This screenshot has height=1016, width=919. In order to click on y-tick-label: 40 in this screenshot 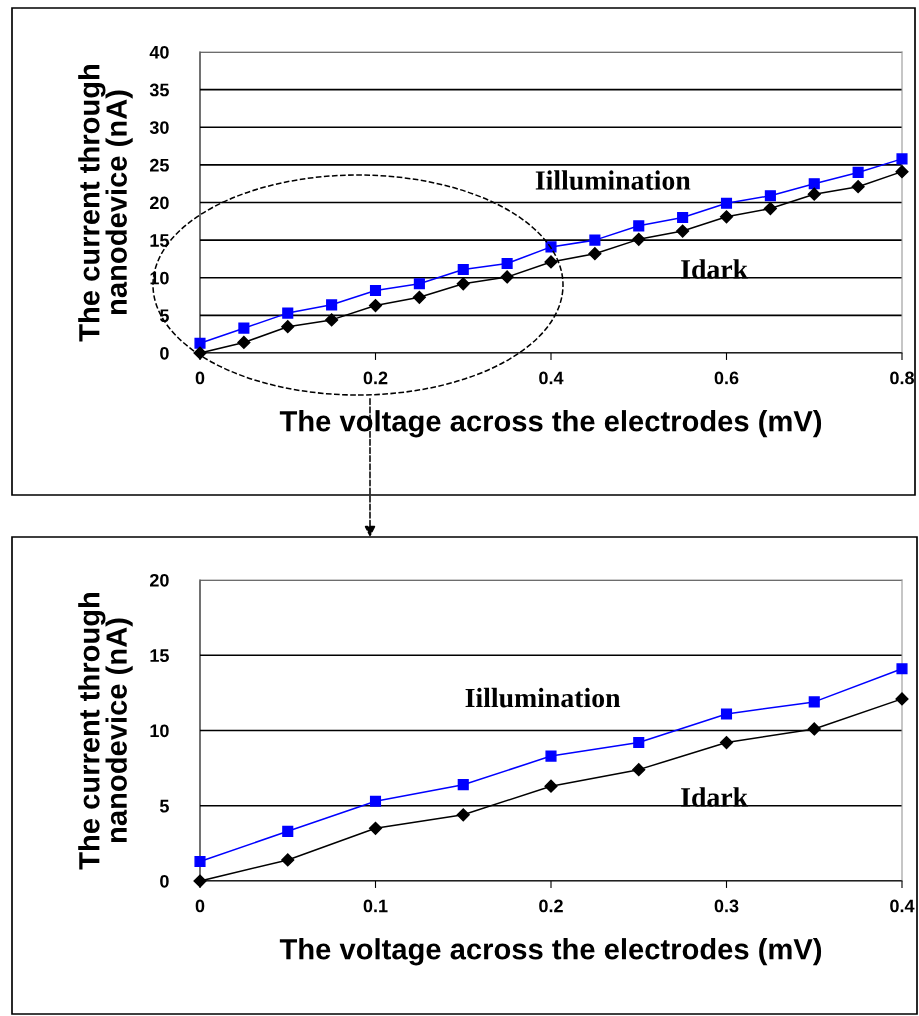, I will do `click(159, 52)`.